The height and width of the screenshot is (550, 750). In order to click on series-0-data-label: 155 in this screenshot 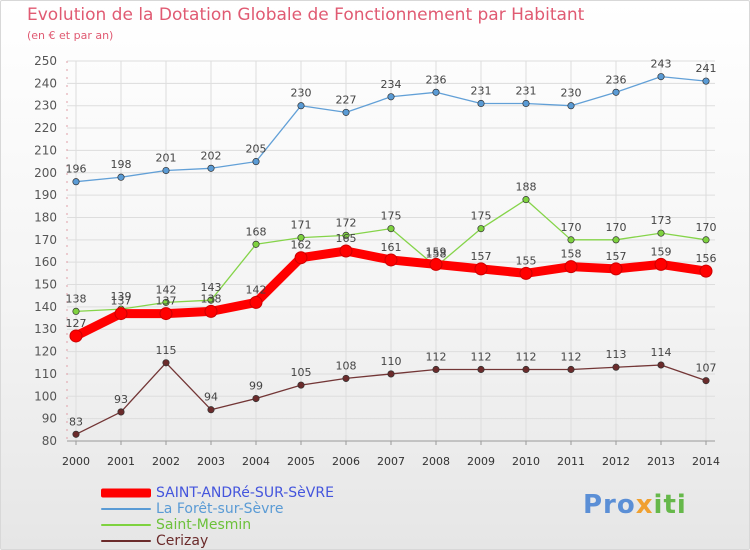, I will do `click(526, 260)`.